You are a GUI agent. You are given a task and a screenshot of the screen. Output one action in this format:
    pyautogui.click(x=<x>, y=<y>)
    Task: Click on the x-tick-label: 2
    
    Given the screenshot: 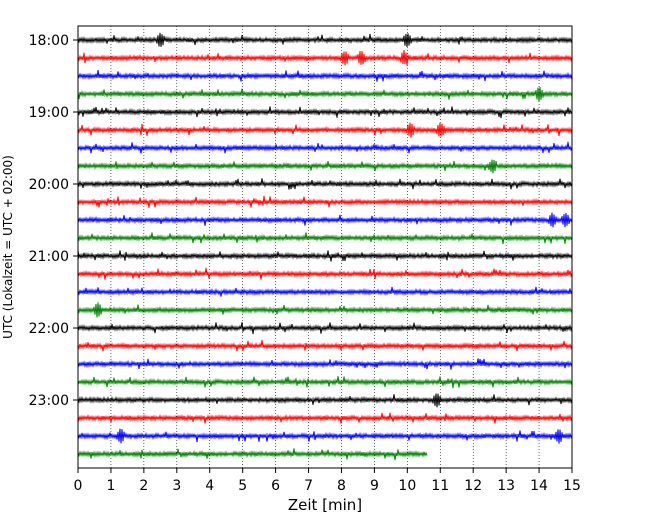 What is the action you would take?
    pyautogui.click(x=143, y=486)
    